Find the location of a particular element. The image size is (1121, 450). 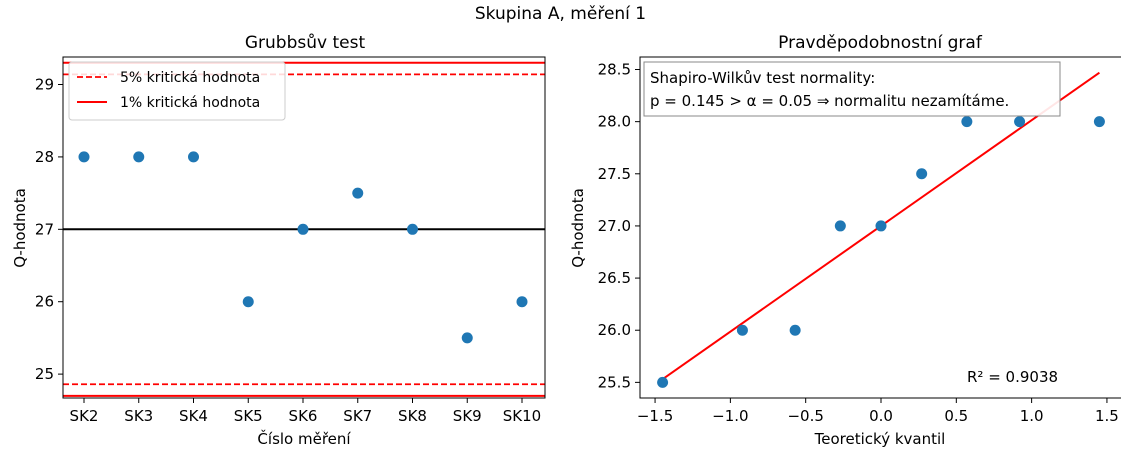

grubbs-x-tick-label: SK2 is located at coordinates (84, 416).